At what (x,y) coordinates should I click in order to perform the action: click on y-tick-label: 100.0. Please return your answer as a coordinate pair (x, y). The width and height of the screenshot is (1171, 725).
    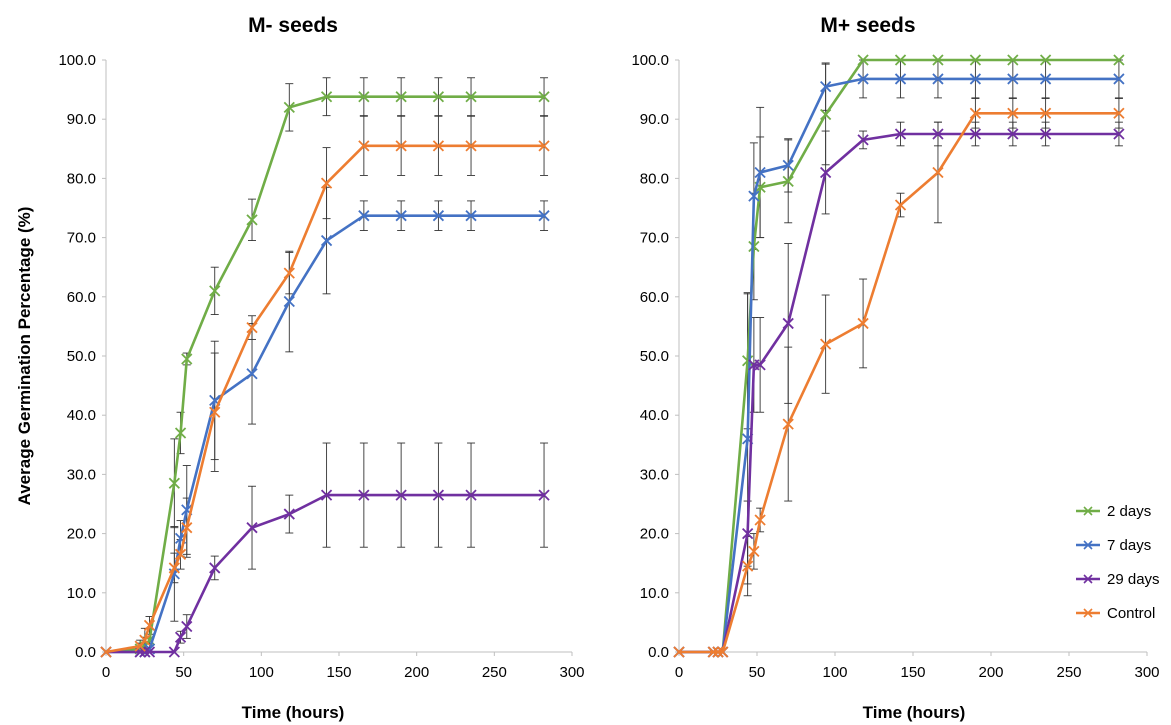
    Looking at the image, I should click on (650, 60).